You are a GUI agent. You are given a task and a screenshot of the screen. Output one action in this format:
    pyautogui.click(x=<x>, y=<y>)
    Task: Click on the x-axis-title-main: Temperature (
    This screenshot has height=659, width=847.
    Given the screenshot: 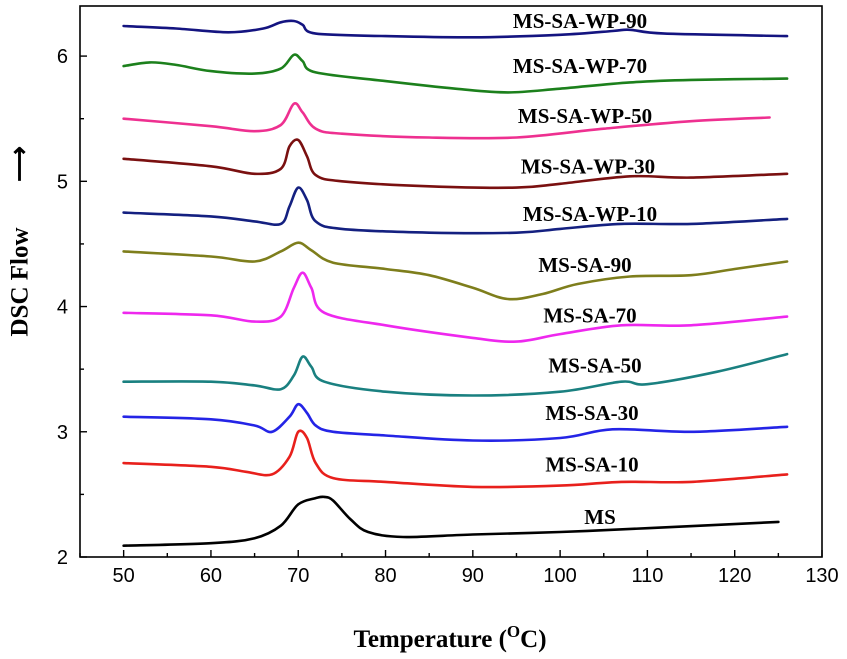 What is the action you would take?
    pyautogui.click(x=429, y=639)
    